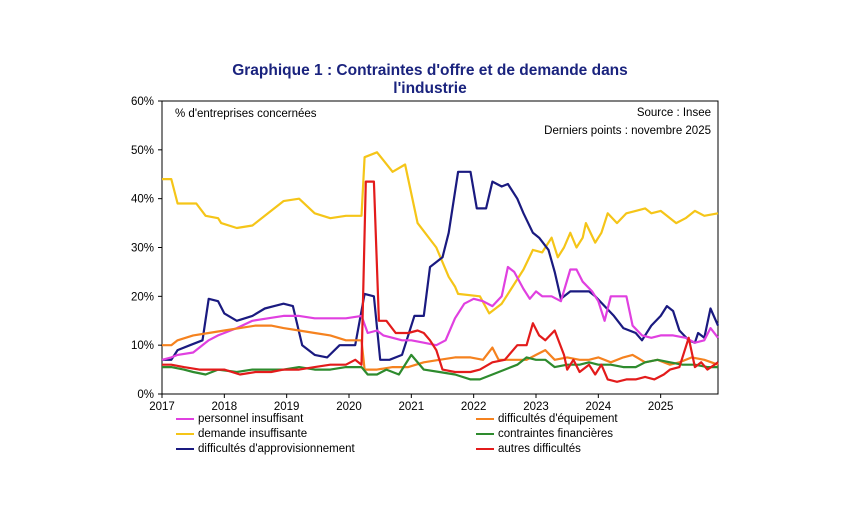 The image size is (842, 526). Describe the element at coordinates (287, 407) in the screenshot. I see `x-tick-label: 2019` at that location.